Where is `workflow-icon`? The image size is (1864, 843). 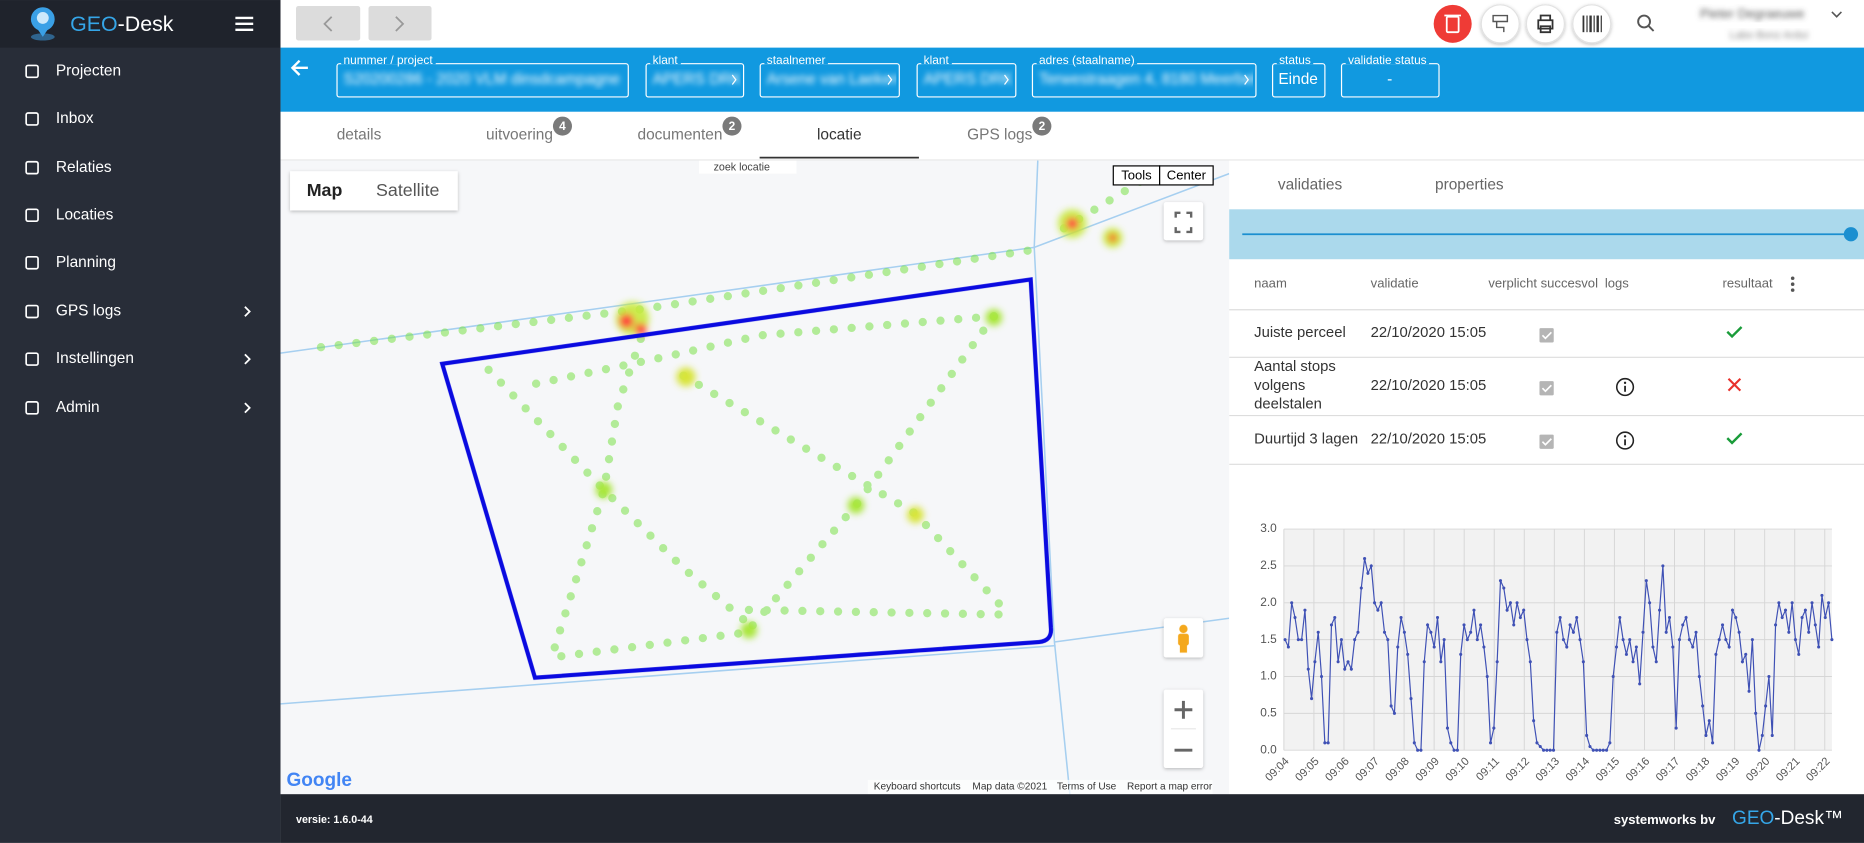
workflow-icon is located at coordinates (1500, 23).